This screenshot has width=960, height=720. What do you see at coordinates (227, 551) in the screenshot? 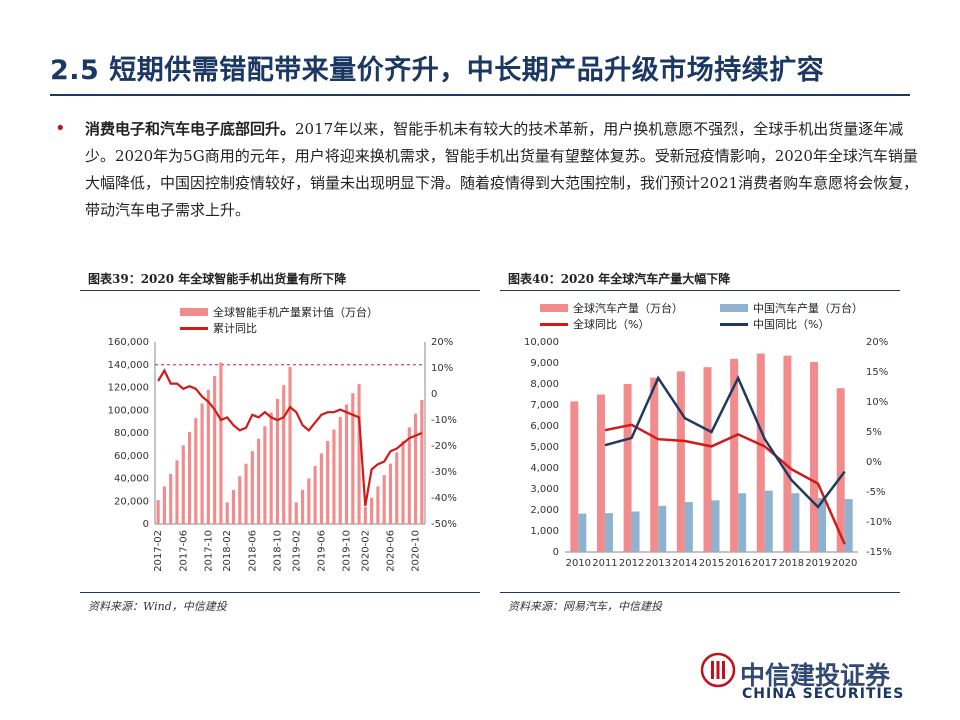
I see `x-tick-label: 2018-02` at bounding box center [227, 551].